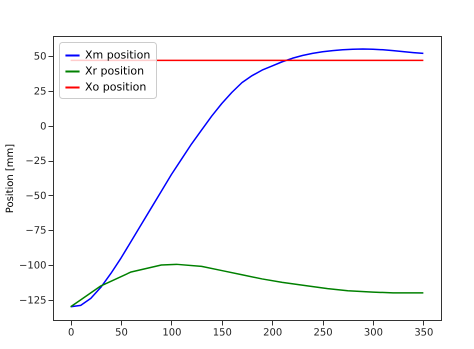 This screenshot has height=349, width=474. What do you see at coordinates (40, 57) in the screenshot?
I see `y-tick-label: 50` at bounding box center [40, 57].